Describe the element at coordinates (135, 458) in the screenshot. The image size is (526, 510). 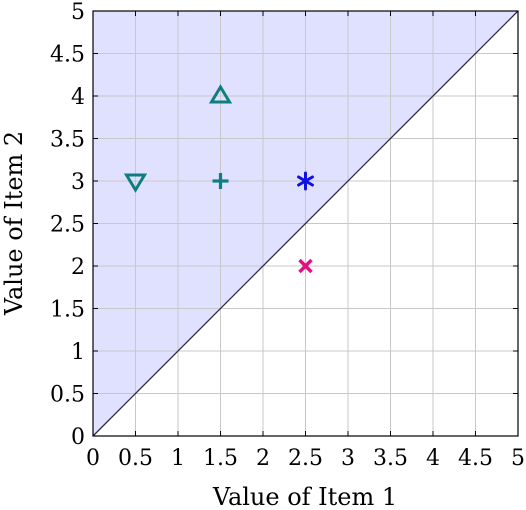
I see `x-tick-label: 0.5` at that location.